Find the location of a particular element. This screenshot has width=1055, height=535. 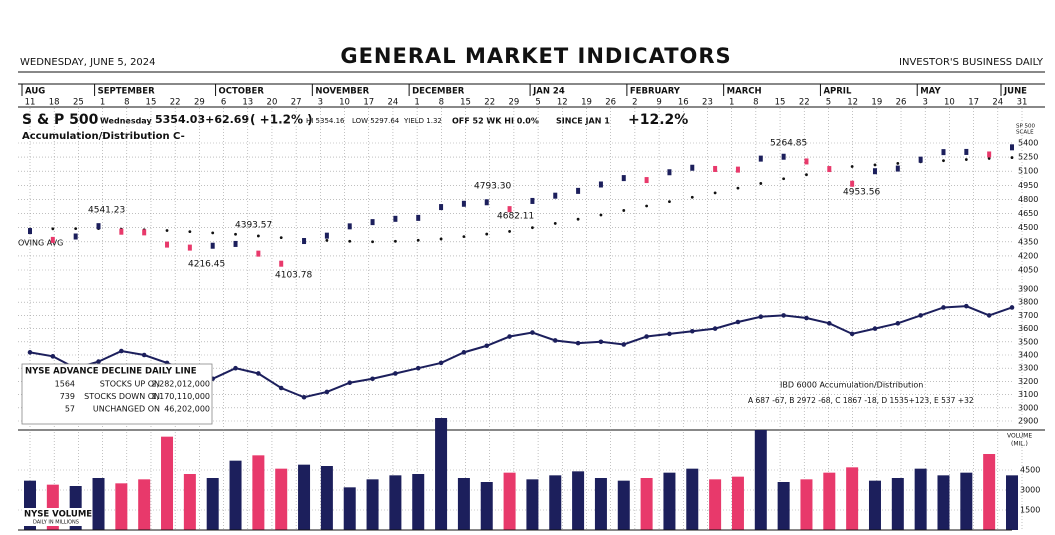

nyse-volume: 1,170,110,000 is located at coordinates (180, 396).